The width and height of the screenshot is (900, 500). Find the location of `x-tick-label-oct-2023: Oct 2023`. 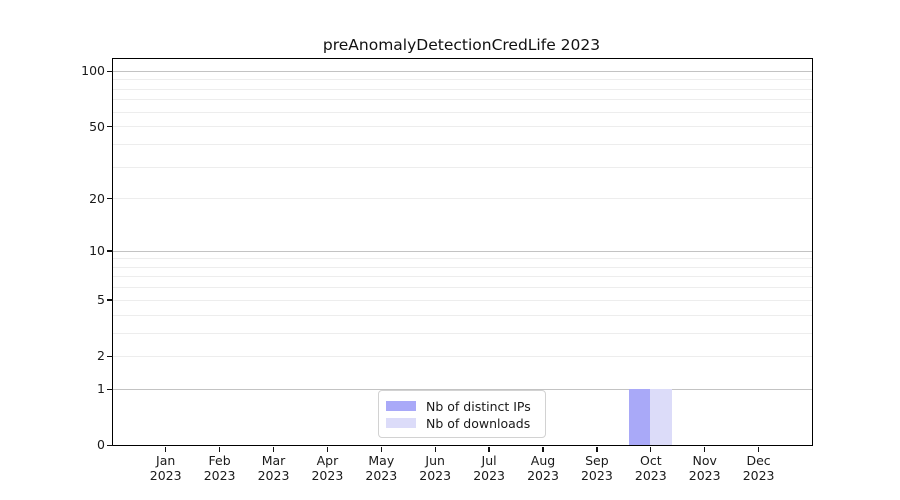

x-tick-label-oct-2023: Oct 2023 is located at coordinates (651, 468).